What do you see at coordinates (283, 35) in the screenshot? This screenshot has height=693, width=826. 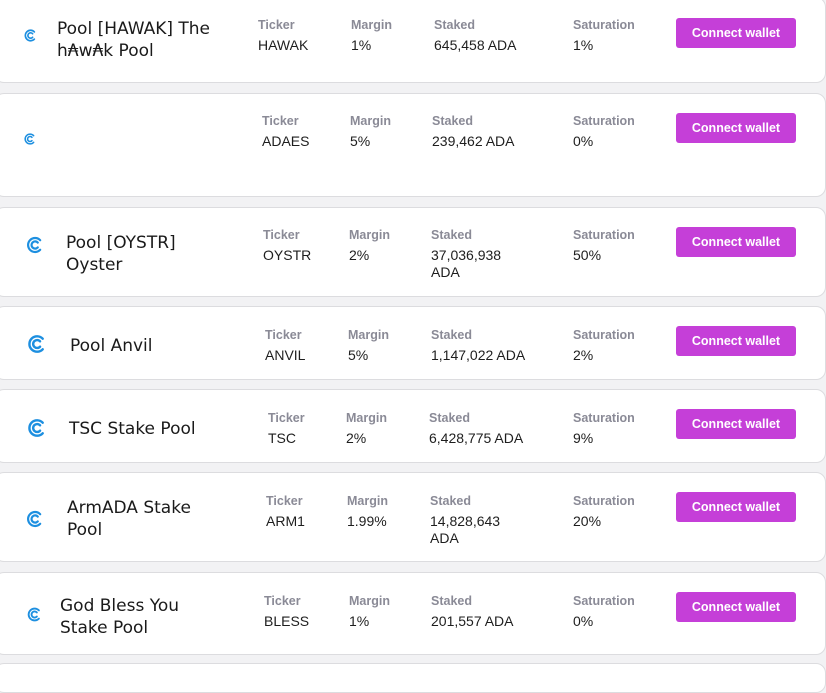 I see `ticker-column: Ticker HAWAK` at bounding box center [283, 35].